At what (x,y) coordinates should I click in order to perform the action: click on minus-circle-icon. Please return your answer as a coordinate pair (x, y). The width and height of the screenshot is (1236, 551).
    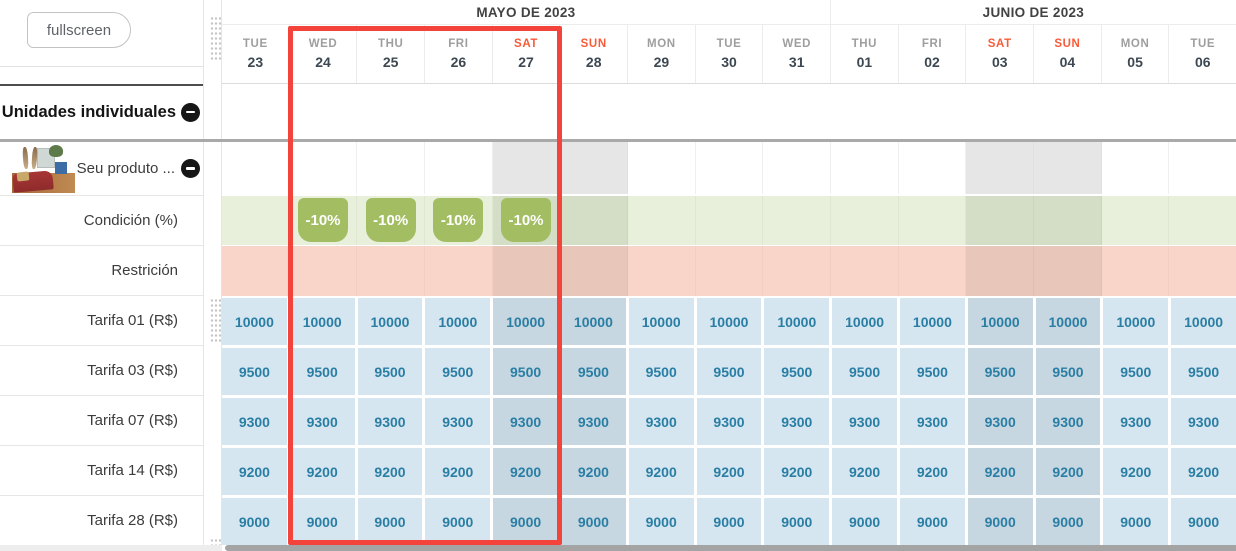
    Looking at the image, I should click on (190, 112).